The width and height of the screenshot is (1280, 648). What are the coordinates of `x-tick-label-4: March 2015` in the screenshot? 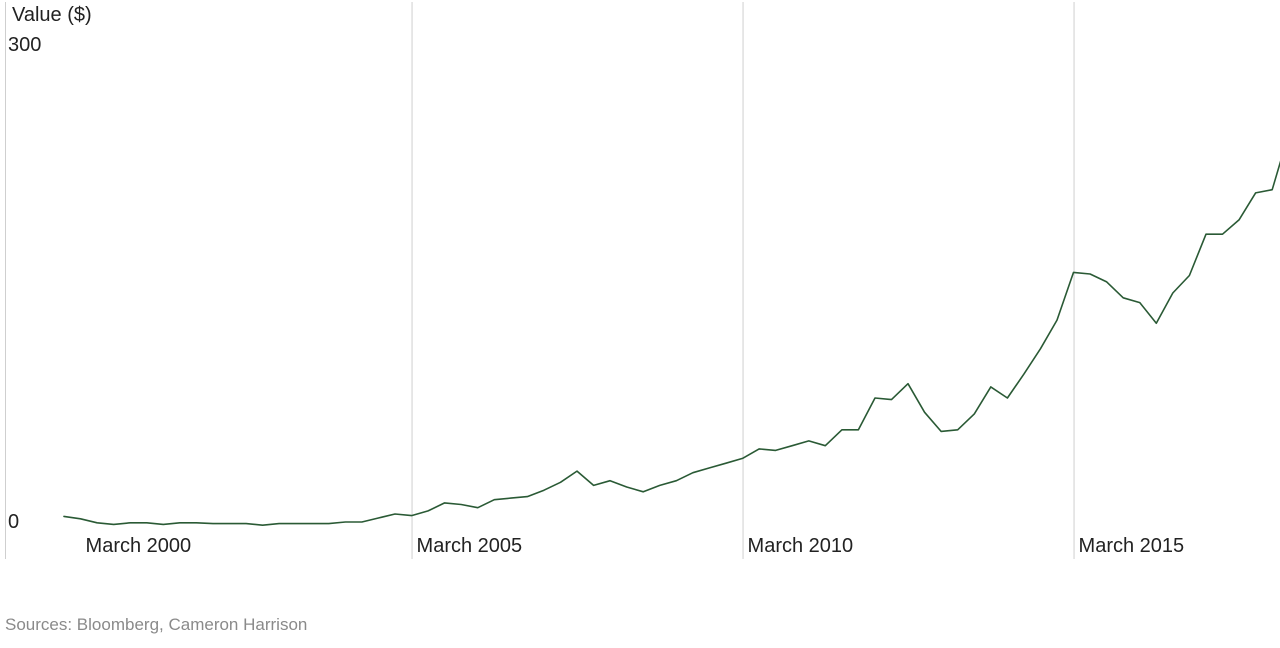 It's located at (1132, 546).